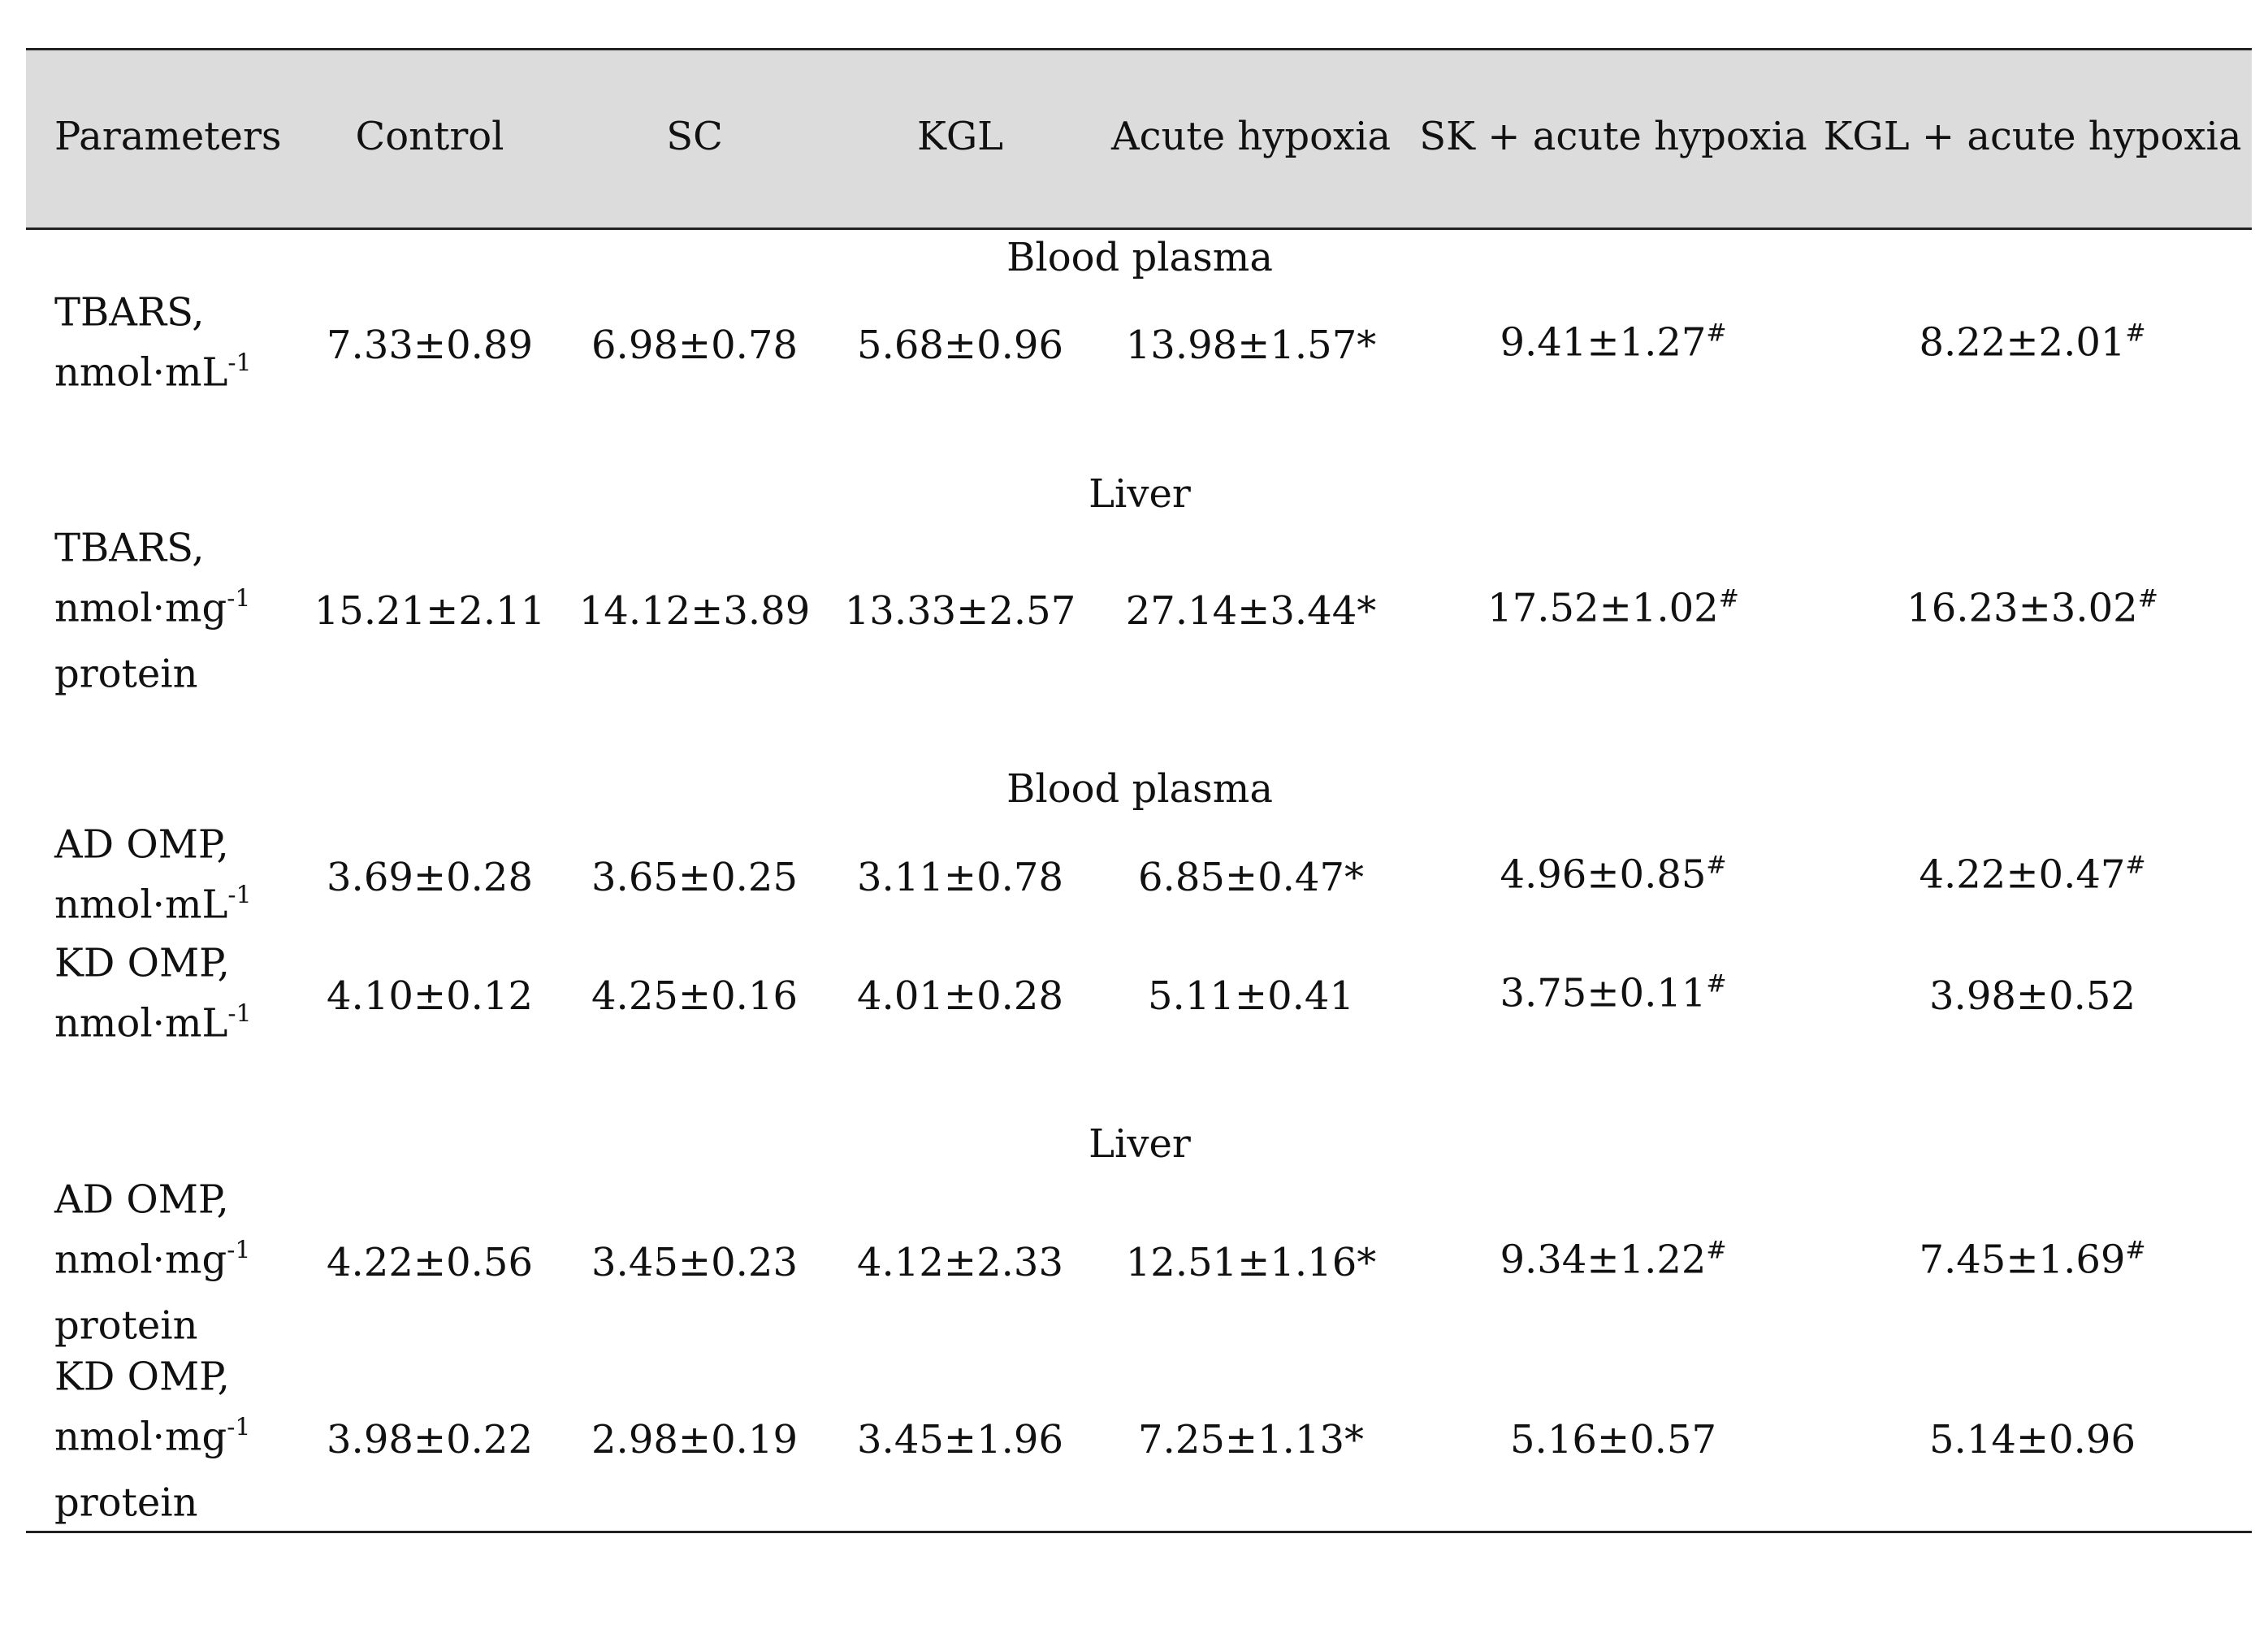  What do you see at coordinates (695, 136) in the screenshot?
I see `header-cell: SC` at bounding box center [695, 136].